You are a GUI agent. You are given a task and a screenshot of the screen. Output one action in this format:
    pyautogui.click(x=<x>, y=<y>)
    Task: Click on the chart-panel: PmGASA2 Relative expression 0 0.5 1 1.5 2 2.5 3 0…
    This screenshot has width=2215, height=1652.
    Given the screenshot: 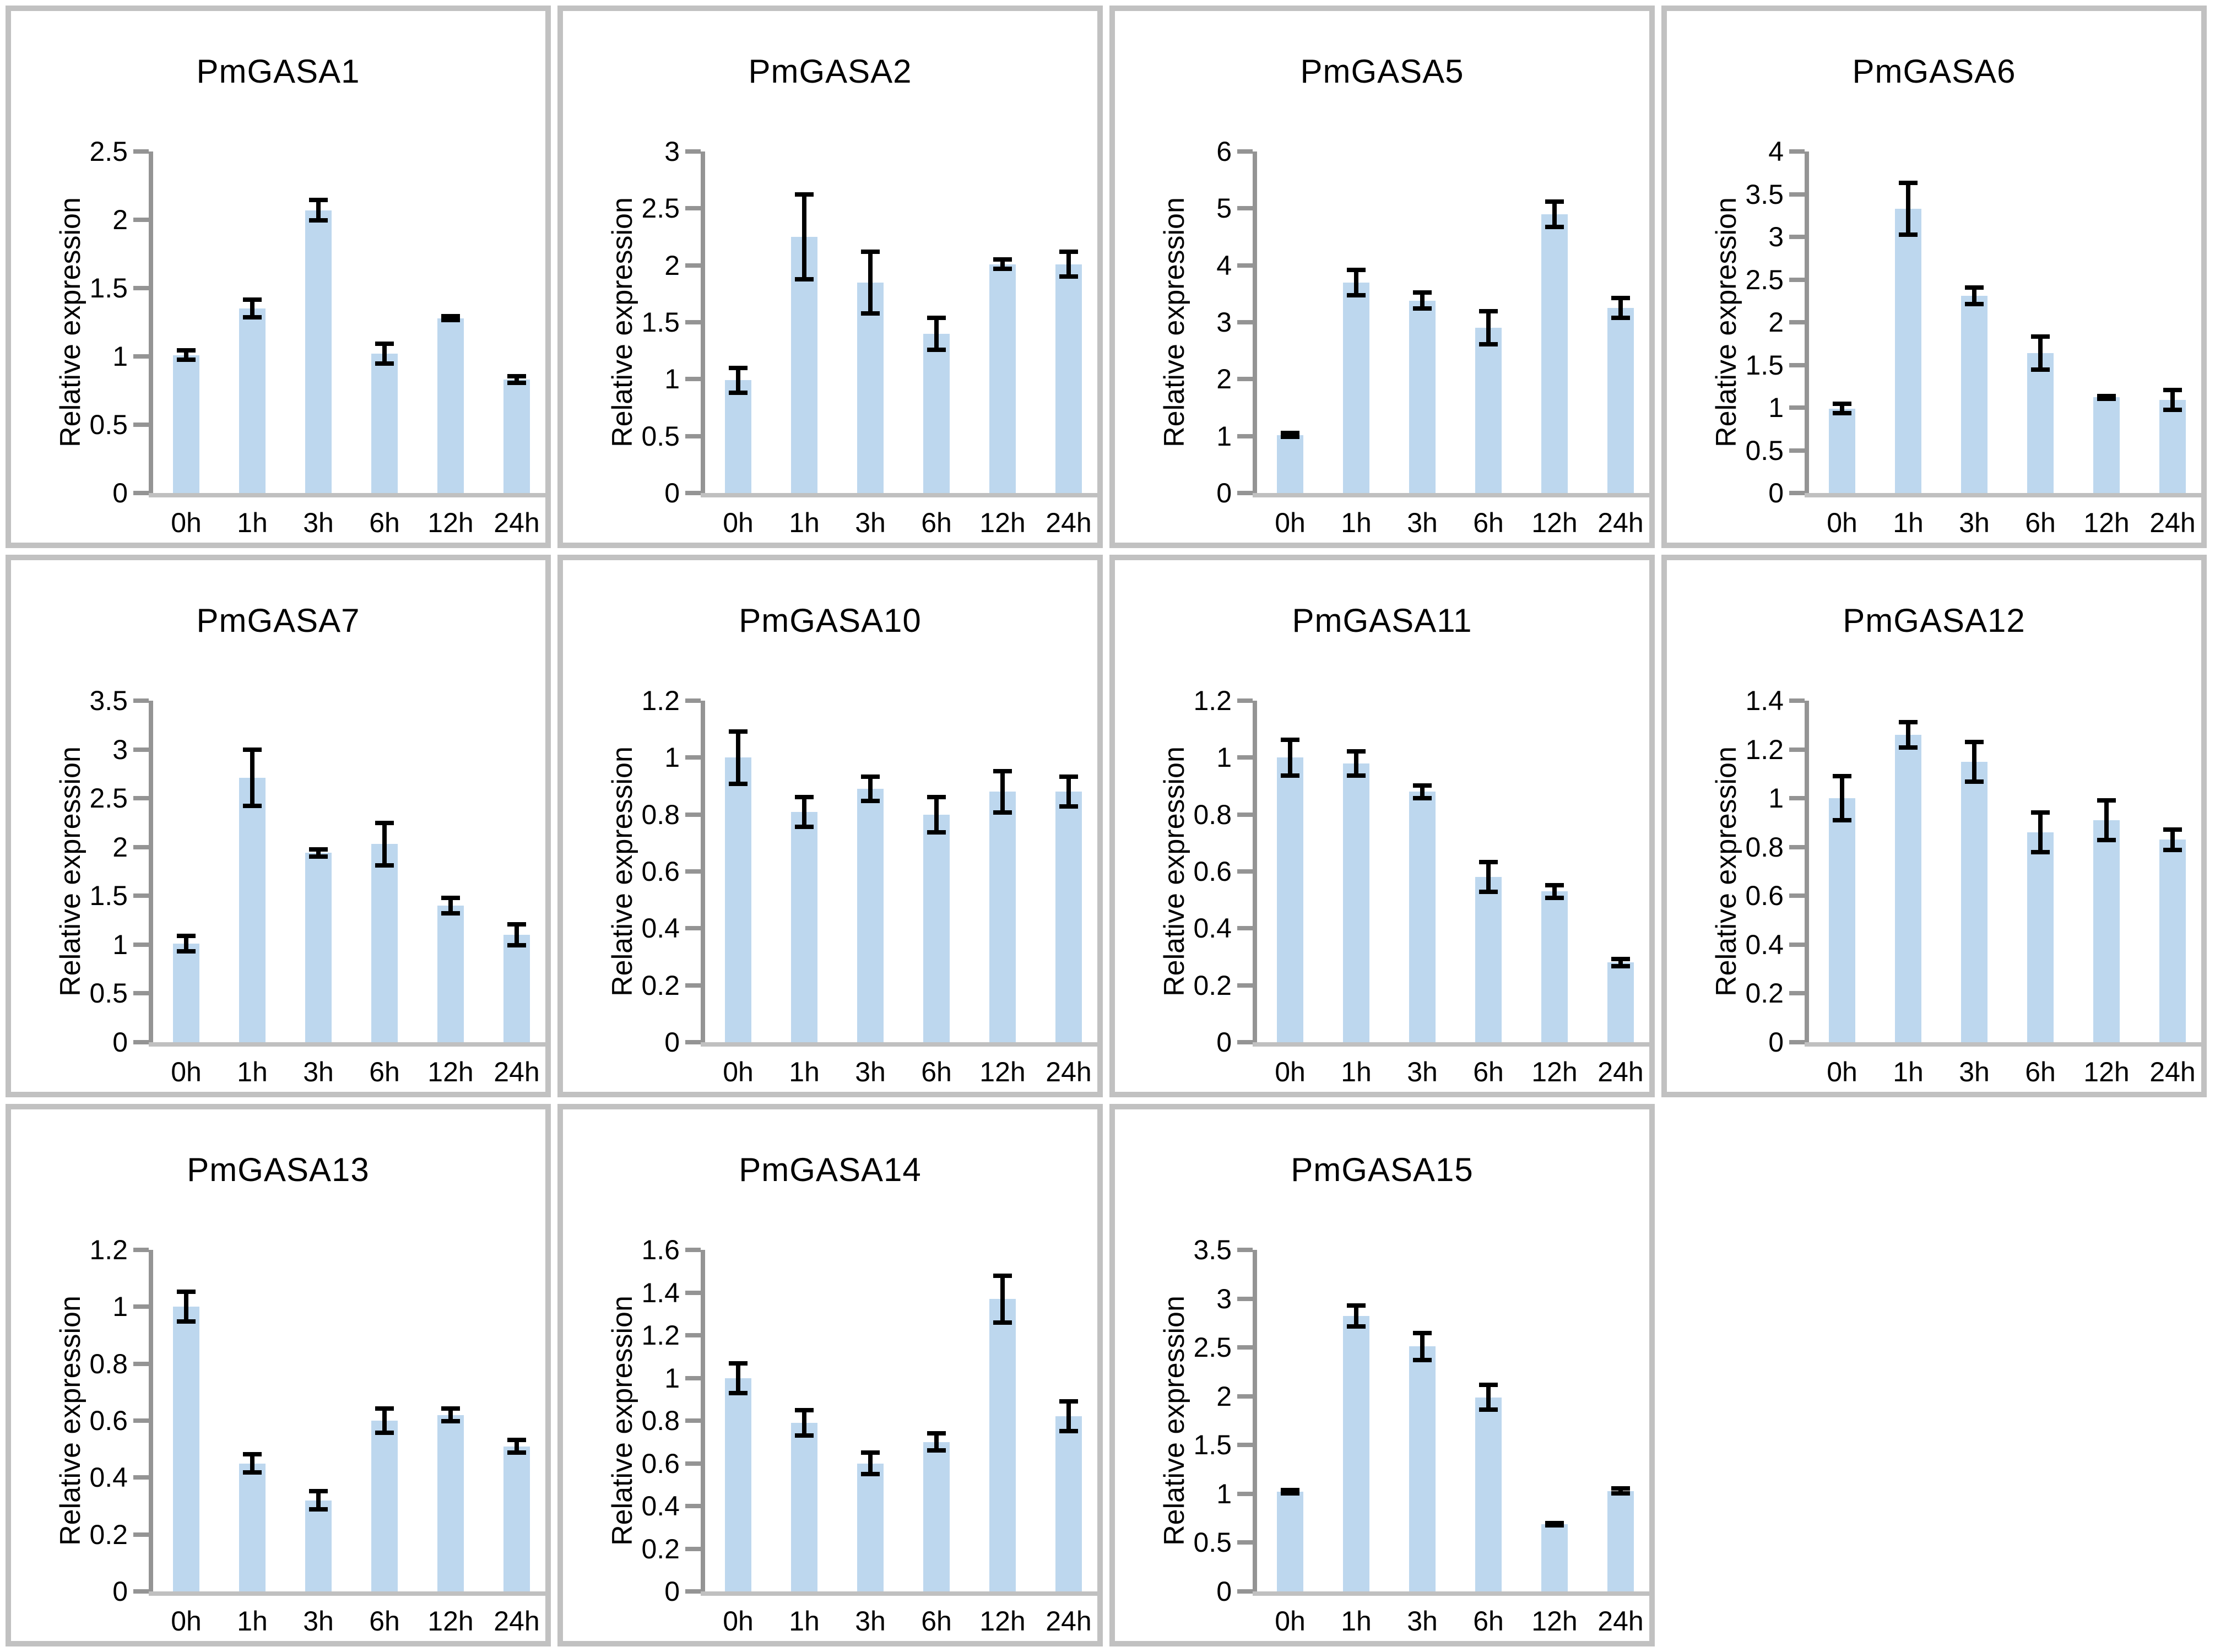 What is the action you would take?
    pyautogui.click(x=830, y=277)
    